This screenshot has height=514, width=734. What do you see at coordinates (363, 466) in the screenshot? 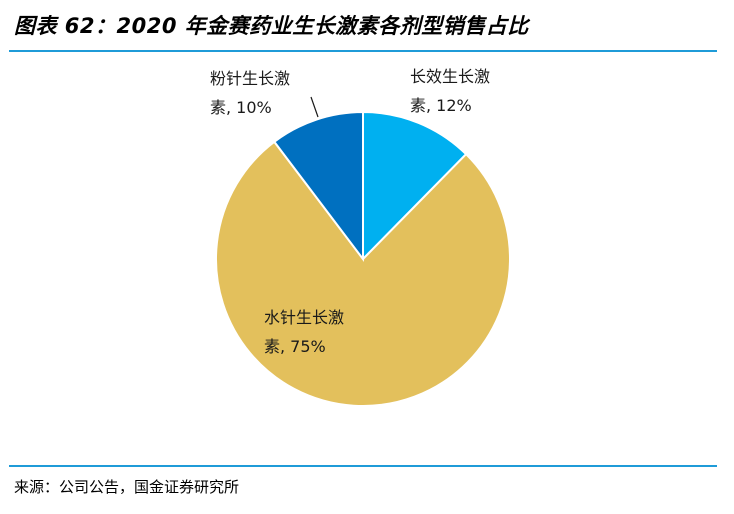
I see `source-divider` at bounding box center [363, 466].